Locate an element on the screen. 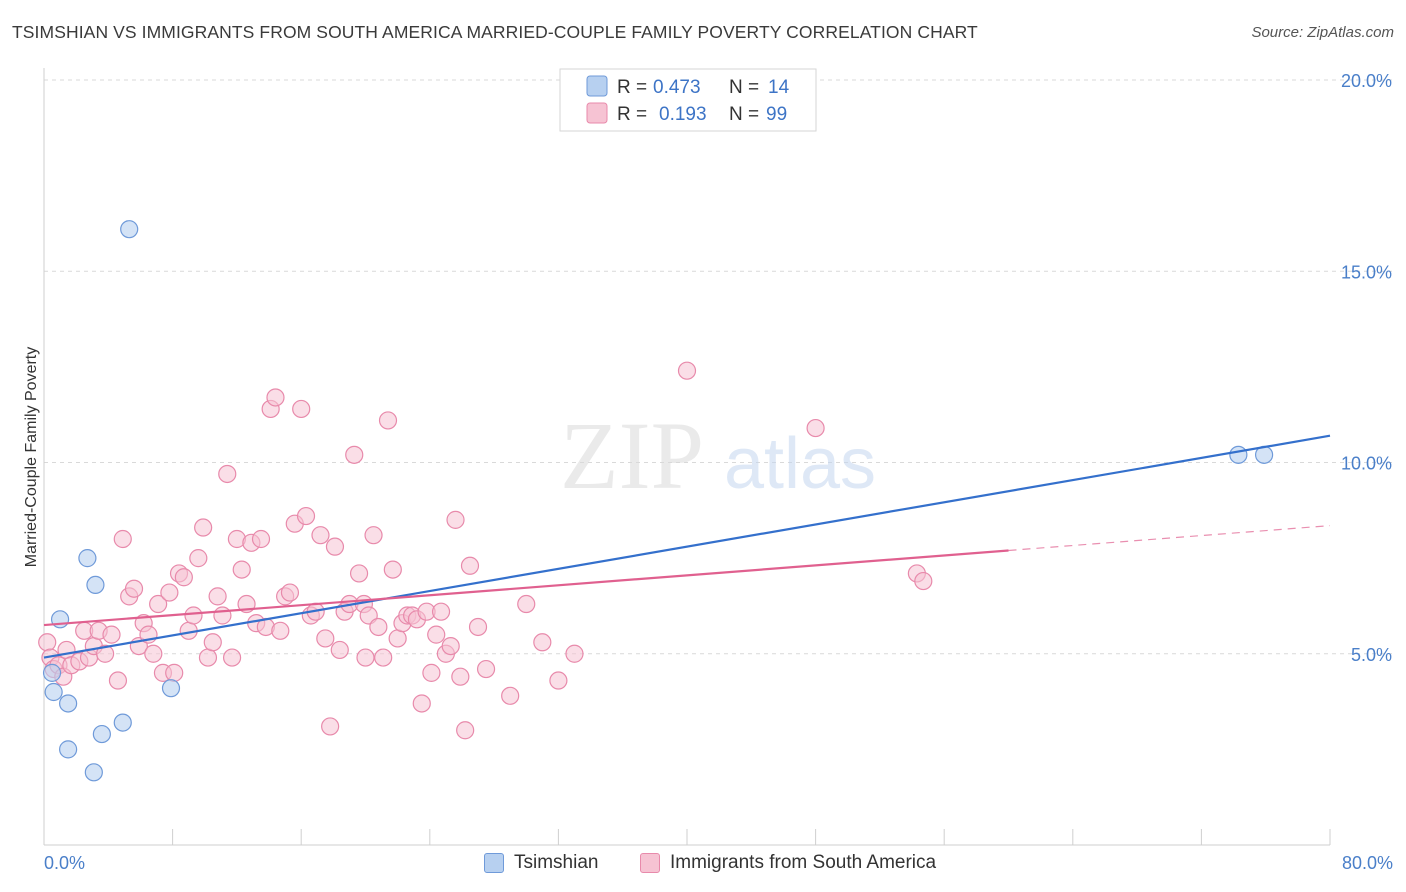 The height and width of the screenshot is (892, 1406). legend-n-value-1: 14 is located at coordinates (779, 87).